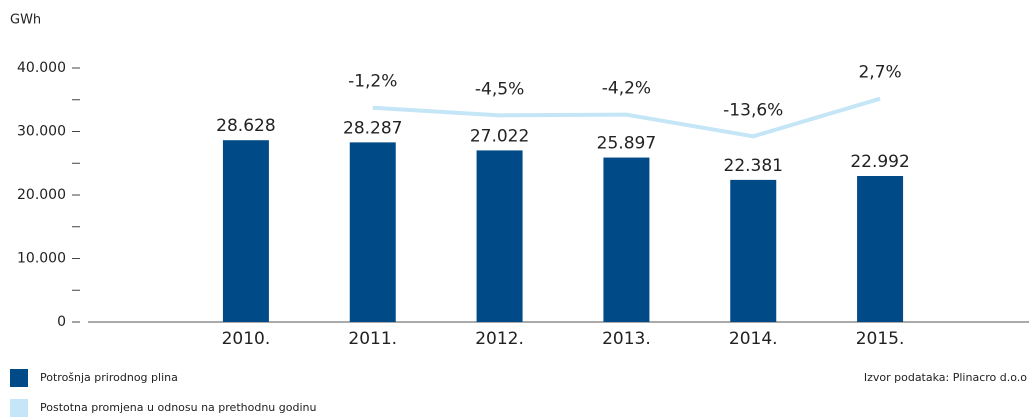 This screenshot has height=417, width=1029. I want to click on x-tick-label: 2013., so click(626, 339).